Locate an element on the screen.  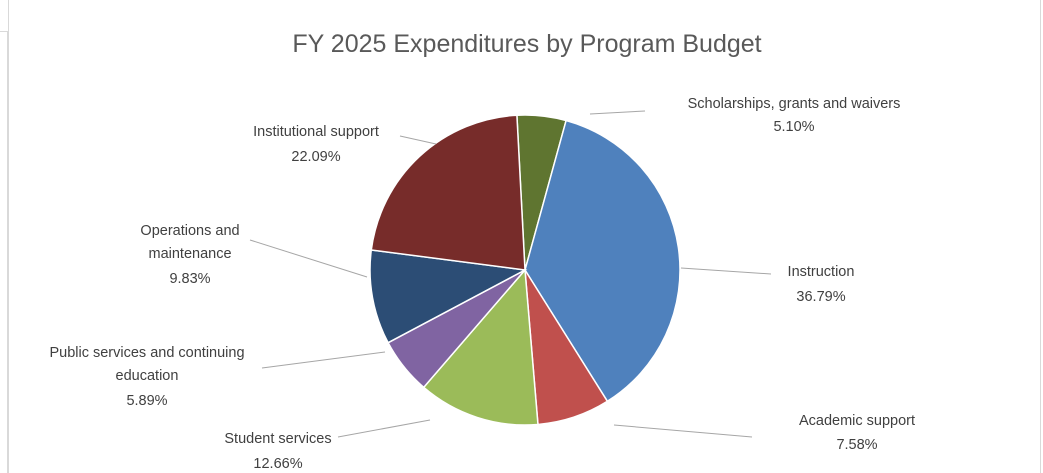
data-label-name: Academic support is located at coordinates (857, 421).